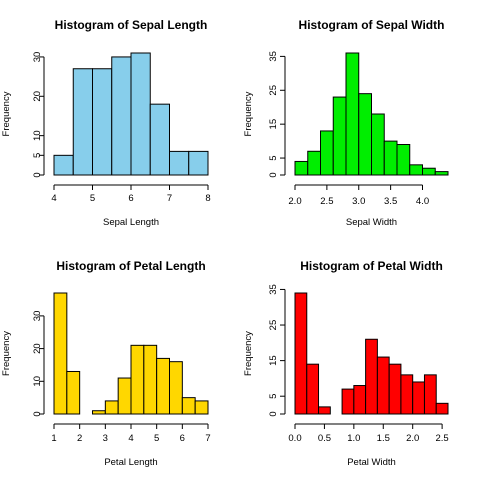 The width and height of the screenshot is (480, 480). Describe the element at coordinates (130, 266) in the screenshot. I see `chart-title: Histogram of Petal Length` at that location.